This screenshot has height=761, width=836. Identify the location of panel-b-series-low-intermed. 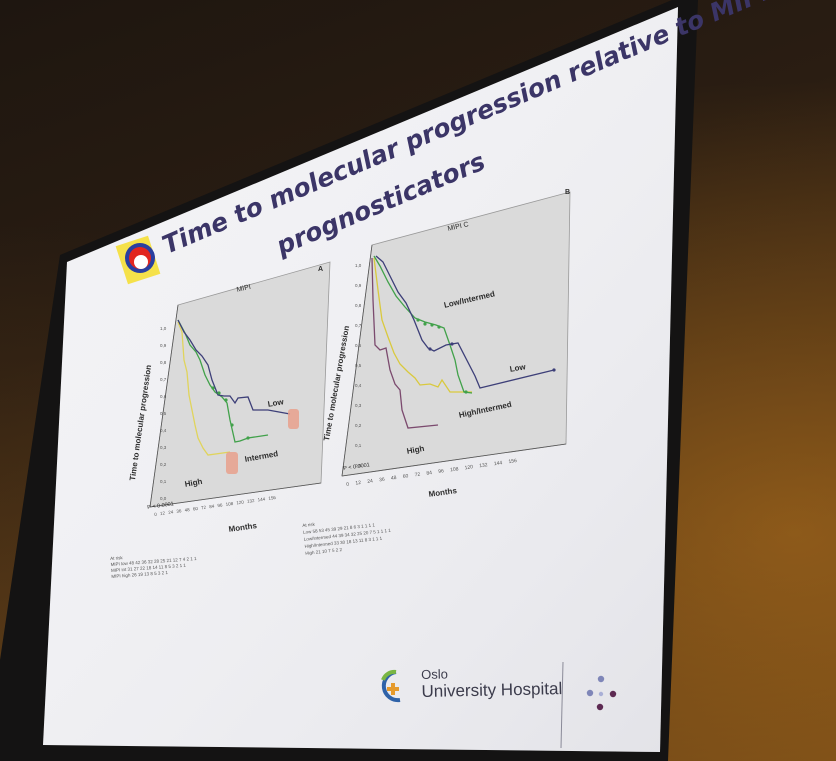
(423, 324).